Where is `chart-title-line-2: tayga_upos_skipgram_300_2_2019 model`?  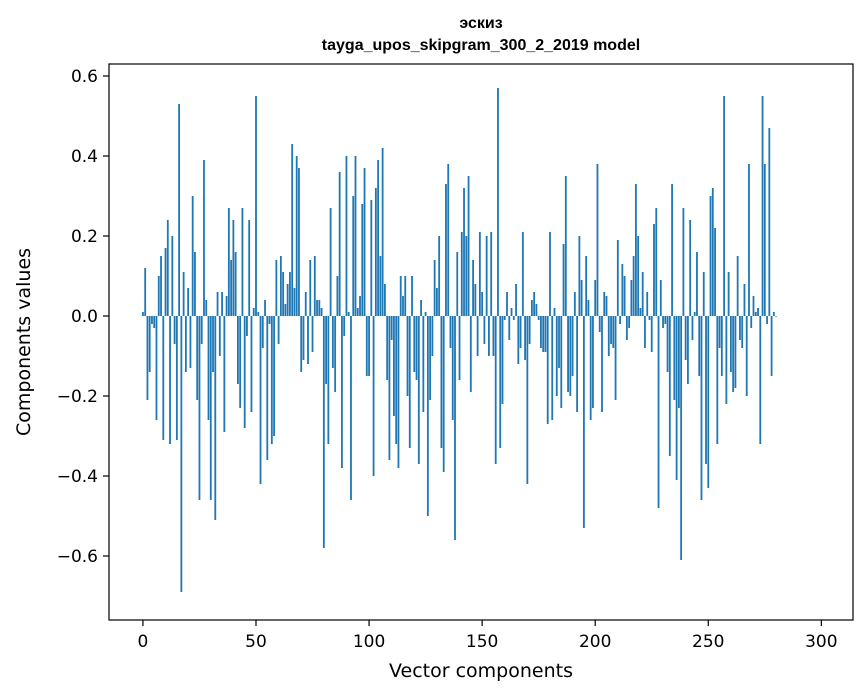 chart-title-line-2: tayga_upos_skipgram_300_2_2019 model is located at coordinates (481, 45).